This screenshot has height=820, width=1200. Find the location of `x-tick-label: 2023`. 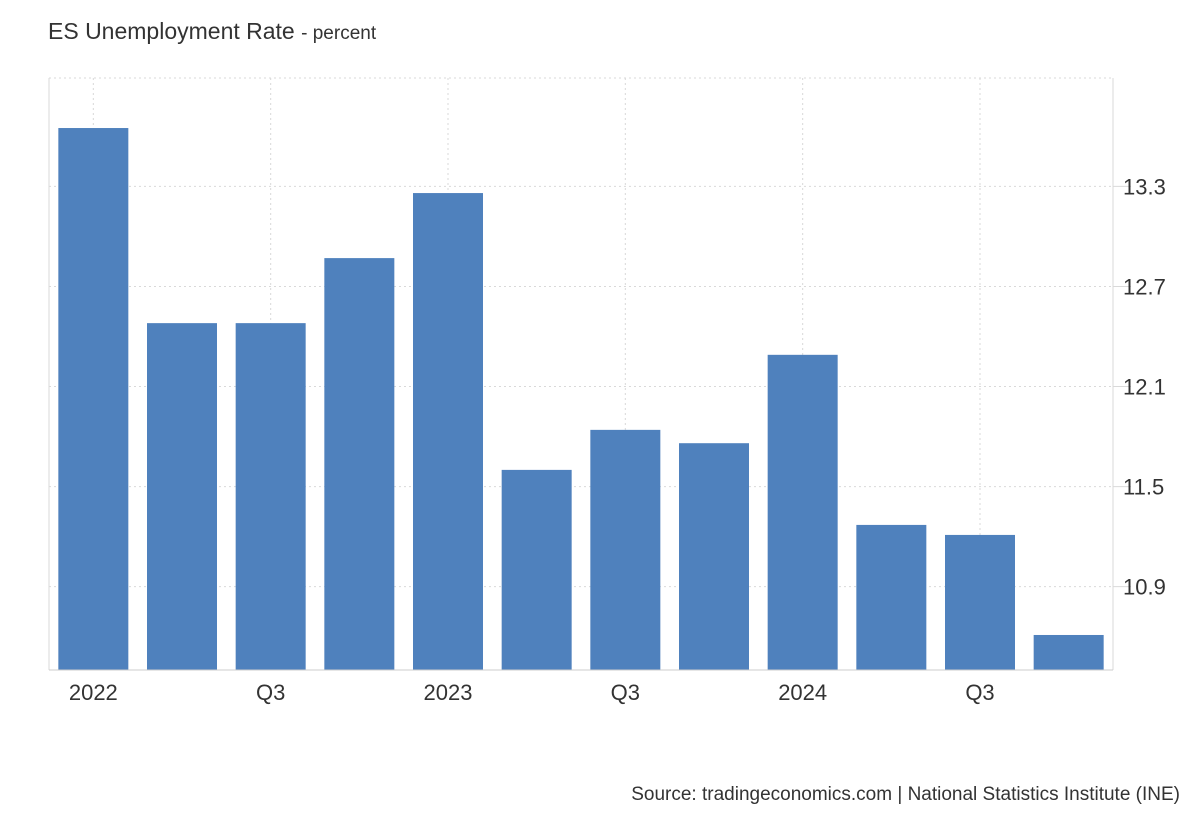

x-tick-label: 2023 is located at coordinates (448, 692).